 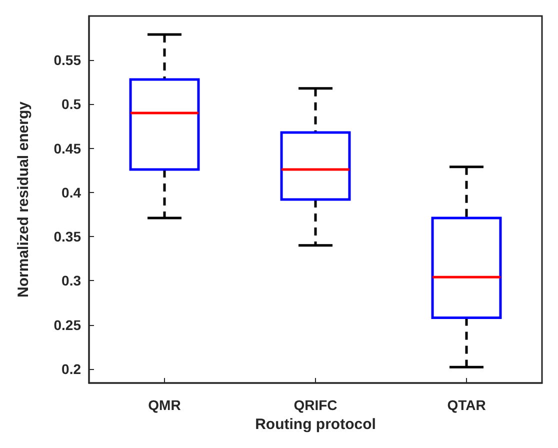 I want to click on y-tick-label: 0.35, so click(x=68, y=236).